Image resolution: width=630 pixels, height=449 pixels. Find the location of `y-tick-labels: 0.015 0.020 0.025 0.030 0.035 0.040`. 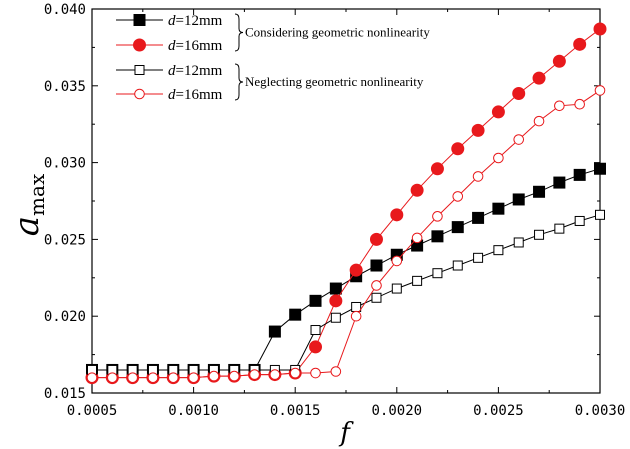

y-tick-labels: 0.015 0.020 0.025 0.030 0.035 0.040 is located at coordinates (65, 202).